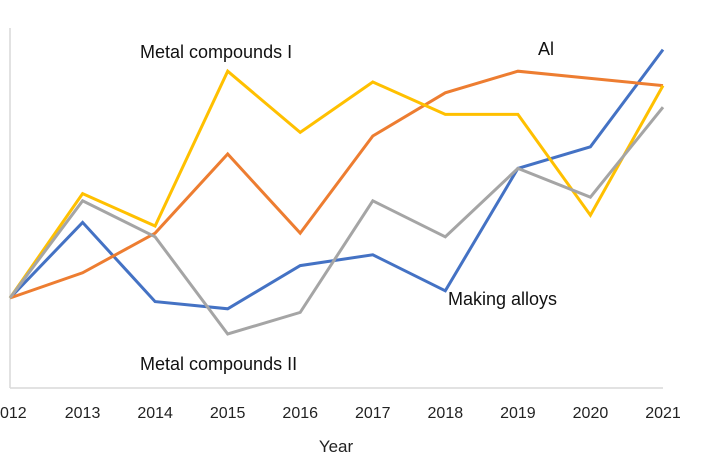  What do you see at coordinates (300, 413) in the screenshot?
I see `x-tick-2016: 2016` at bounding box center [300, 413].